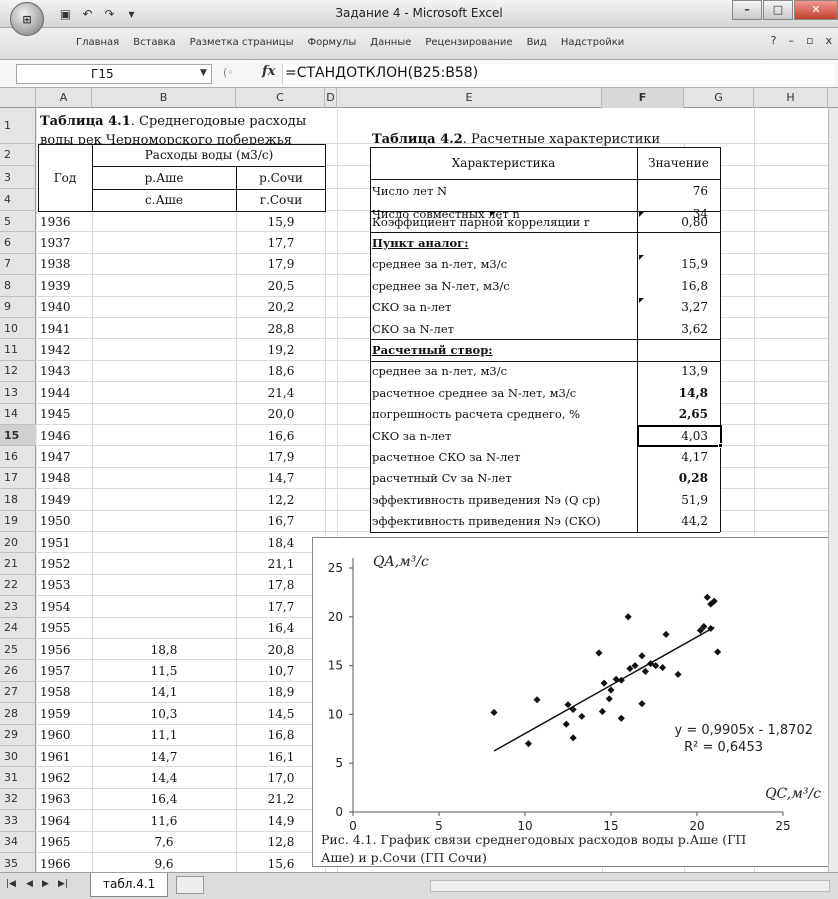 This screenshot has height=899, width=838. Describe the element at coordinates (18, 778) in the screenshot. I see `row-header: 31` at that location.